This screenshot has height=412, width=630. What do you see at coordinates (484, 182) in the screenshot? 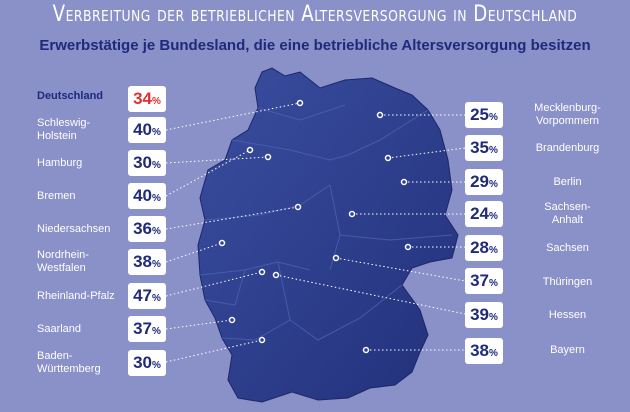
I see `value-box-berlin: 29%` at bounding box center [484, 182].